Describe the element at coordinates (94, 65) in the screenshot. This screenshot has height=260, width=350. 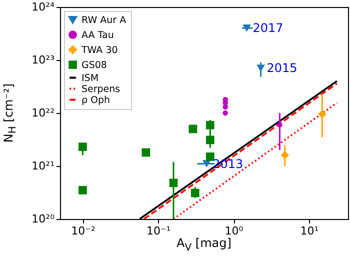
I see `legend-label: GS08` at that location.